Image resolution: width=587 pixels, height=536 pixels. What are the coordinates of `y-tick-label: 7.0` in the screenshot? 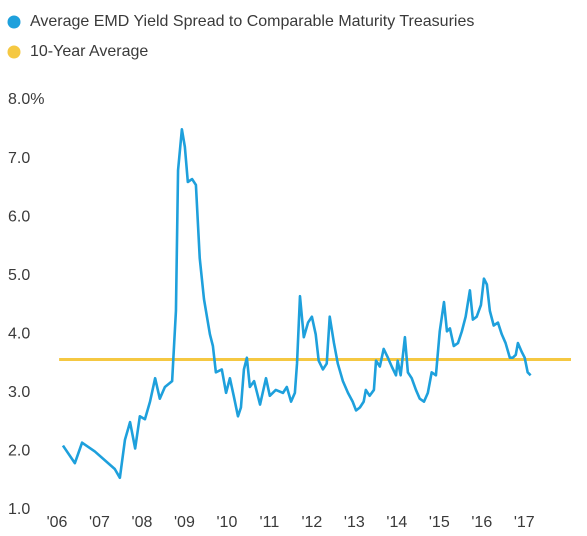 It's located at (19, 158).